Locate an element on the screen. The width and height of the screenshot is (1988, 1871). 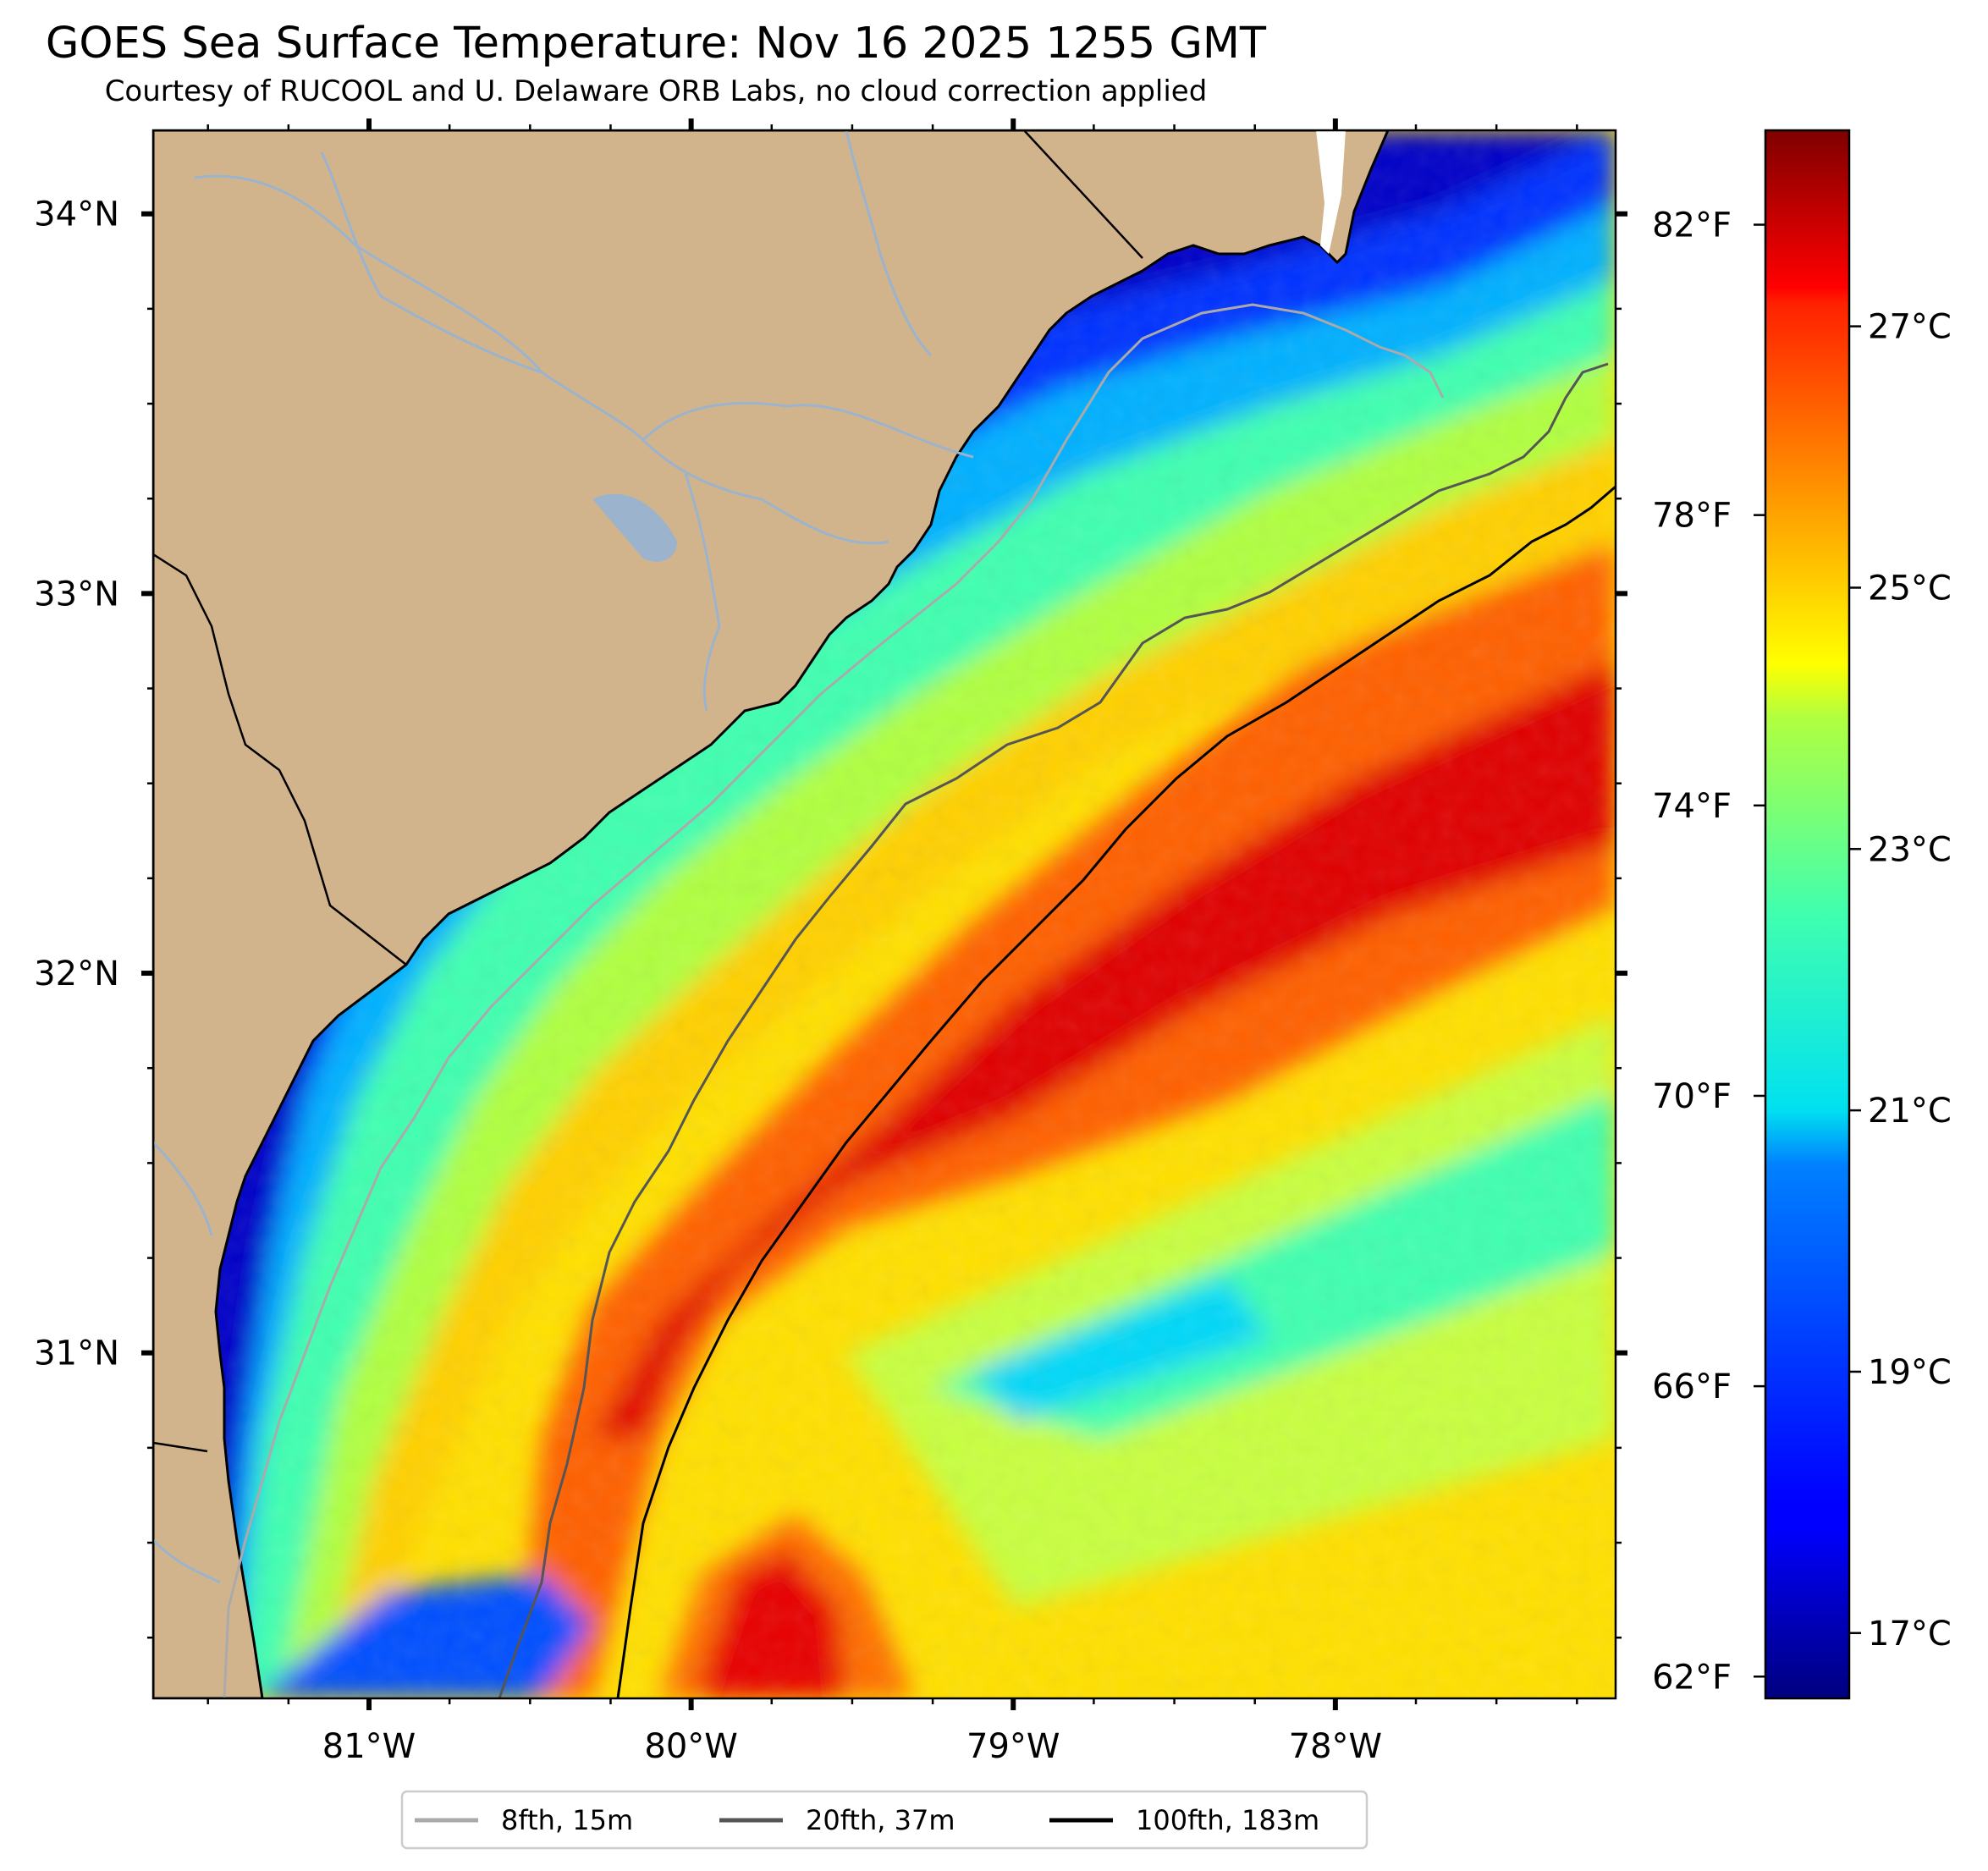
fahrenheit-tick-label: 62°F is located at coordinates (1692, 1678).